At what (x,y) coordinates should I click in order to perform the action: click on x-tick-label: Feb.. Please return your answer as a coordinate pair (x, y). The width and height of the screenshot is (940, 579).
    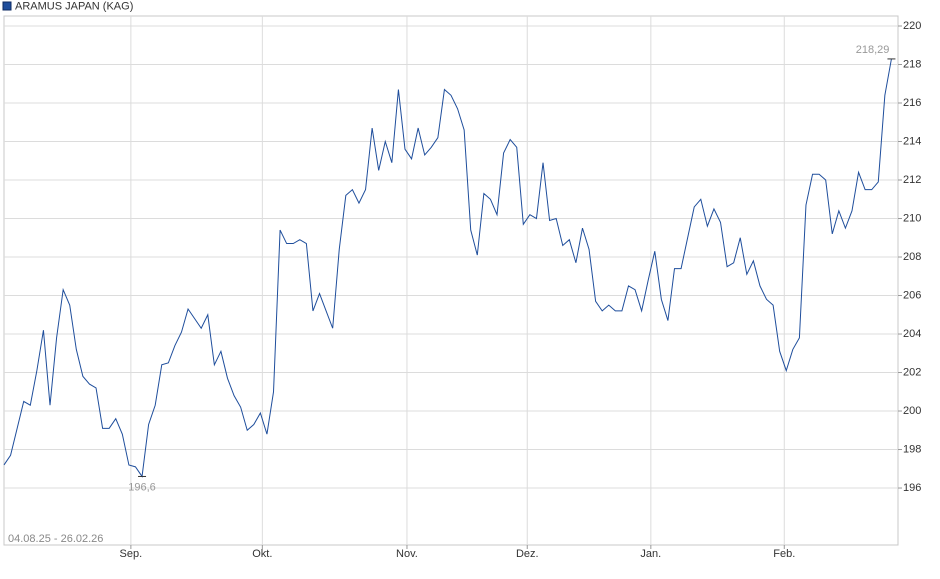
    Looking at the image, I should click on (784, 554).